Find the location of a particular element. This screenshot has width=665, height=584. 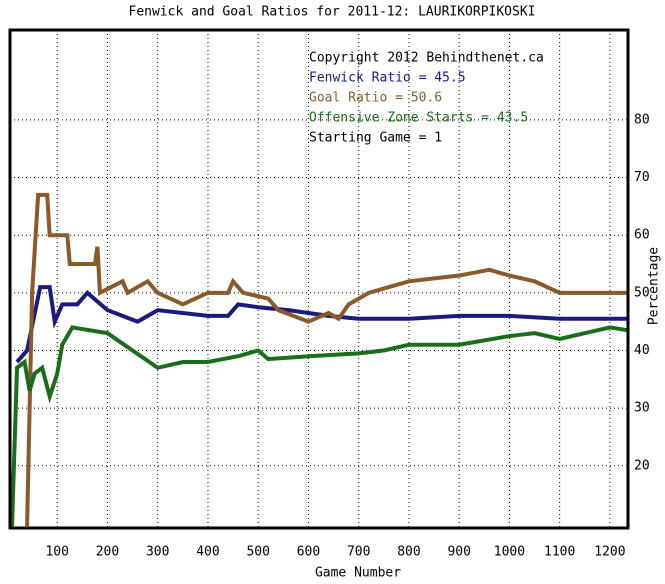

x-tick-label: 1200 is located at coordinates (609, 552).